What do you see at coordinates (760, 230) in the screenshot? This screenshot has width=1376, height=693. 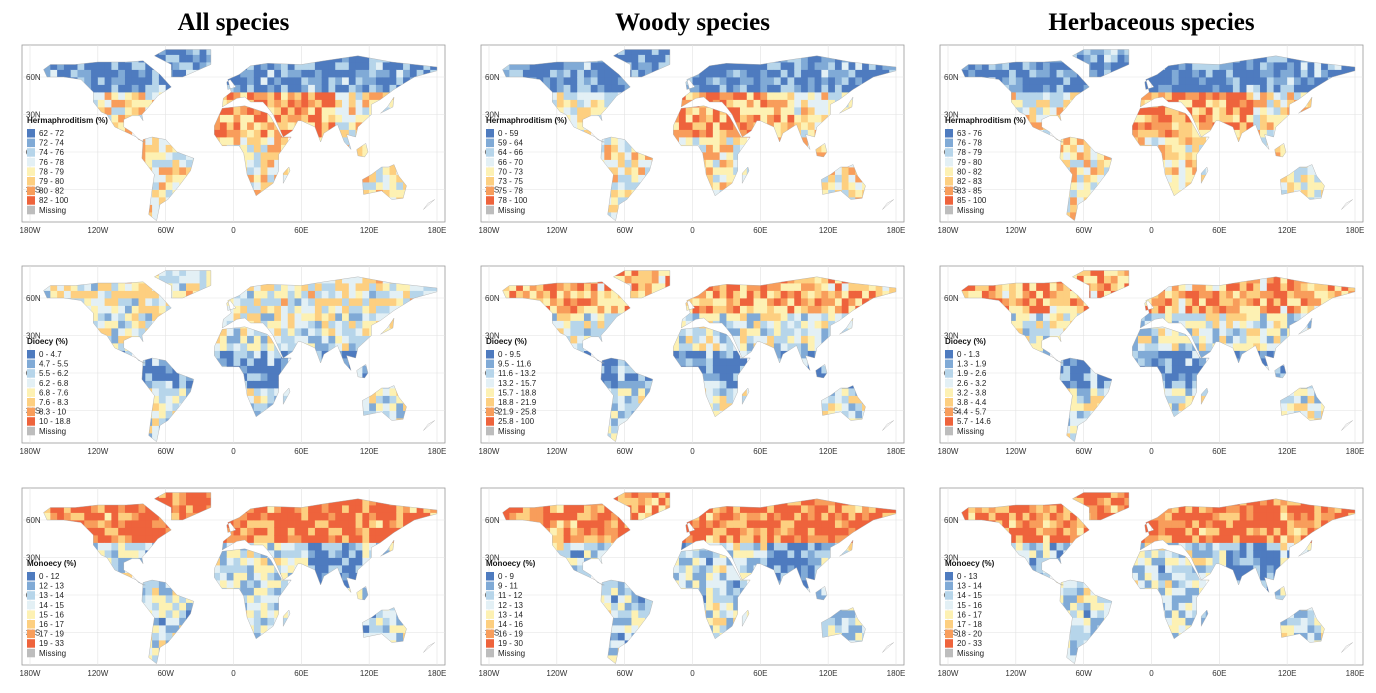 I see `x-tick-label: 60E` at bounding box center [760, 230].